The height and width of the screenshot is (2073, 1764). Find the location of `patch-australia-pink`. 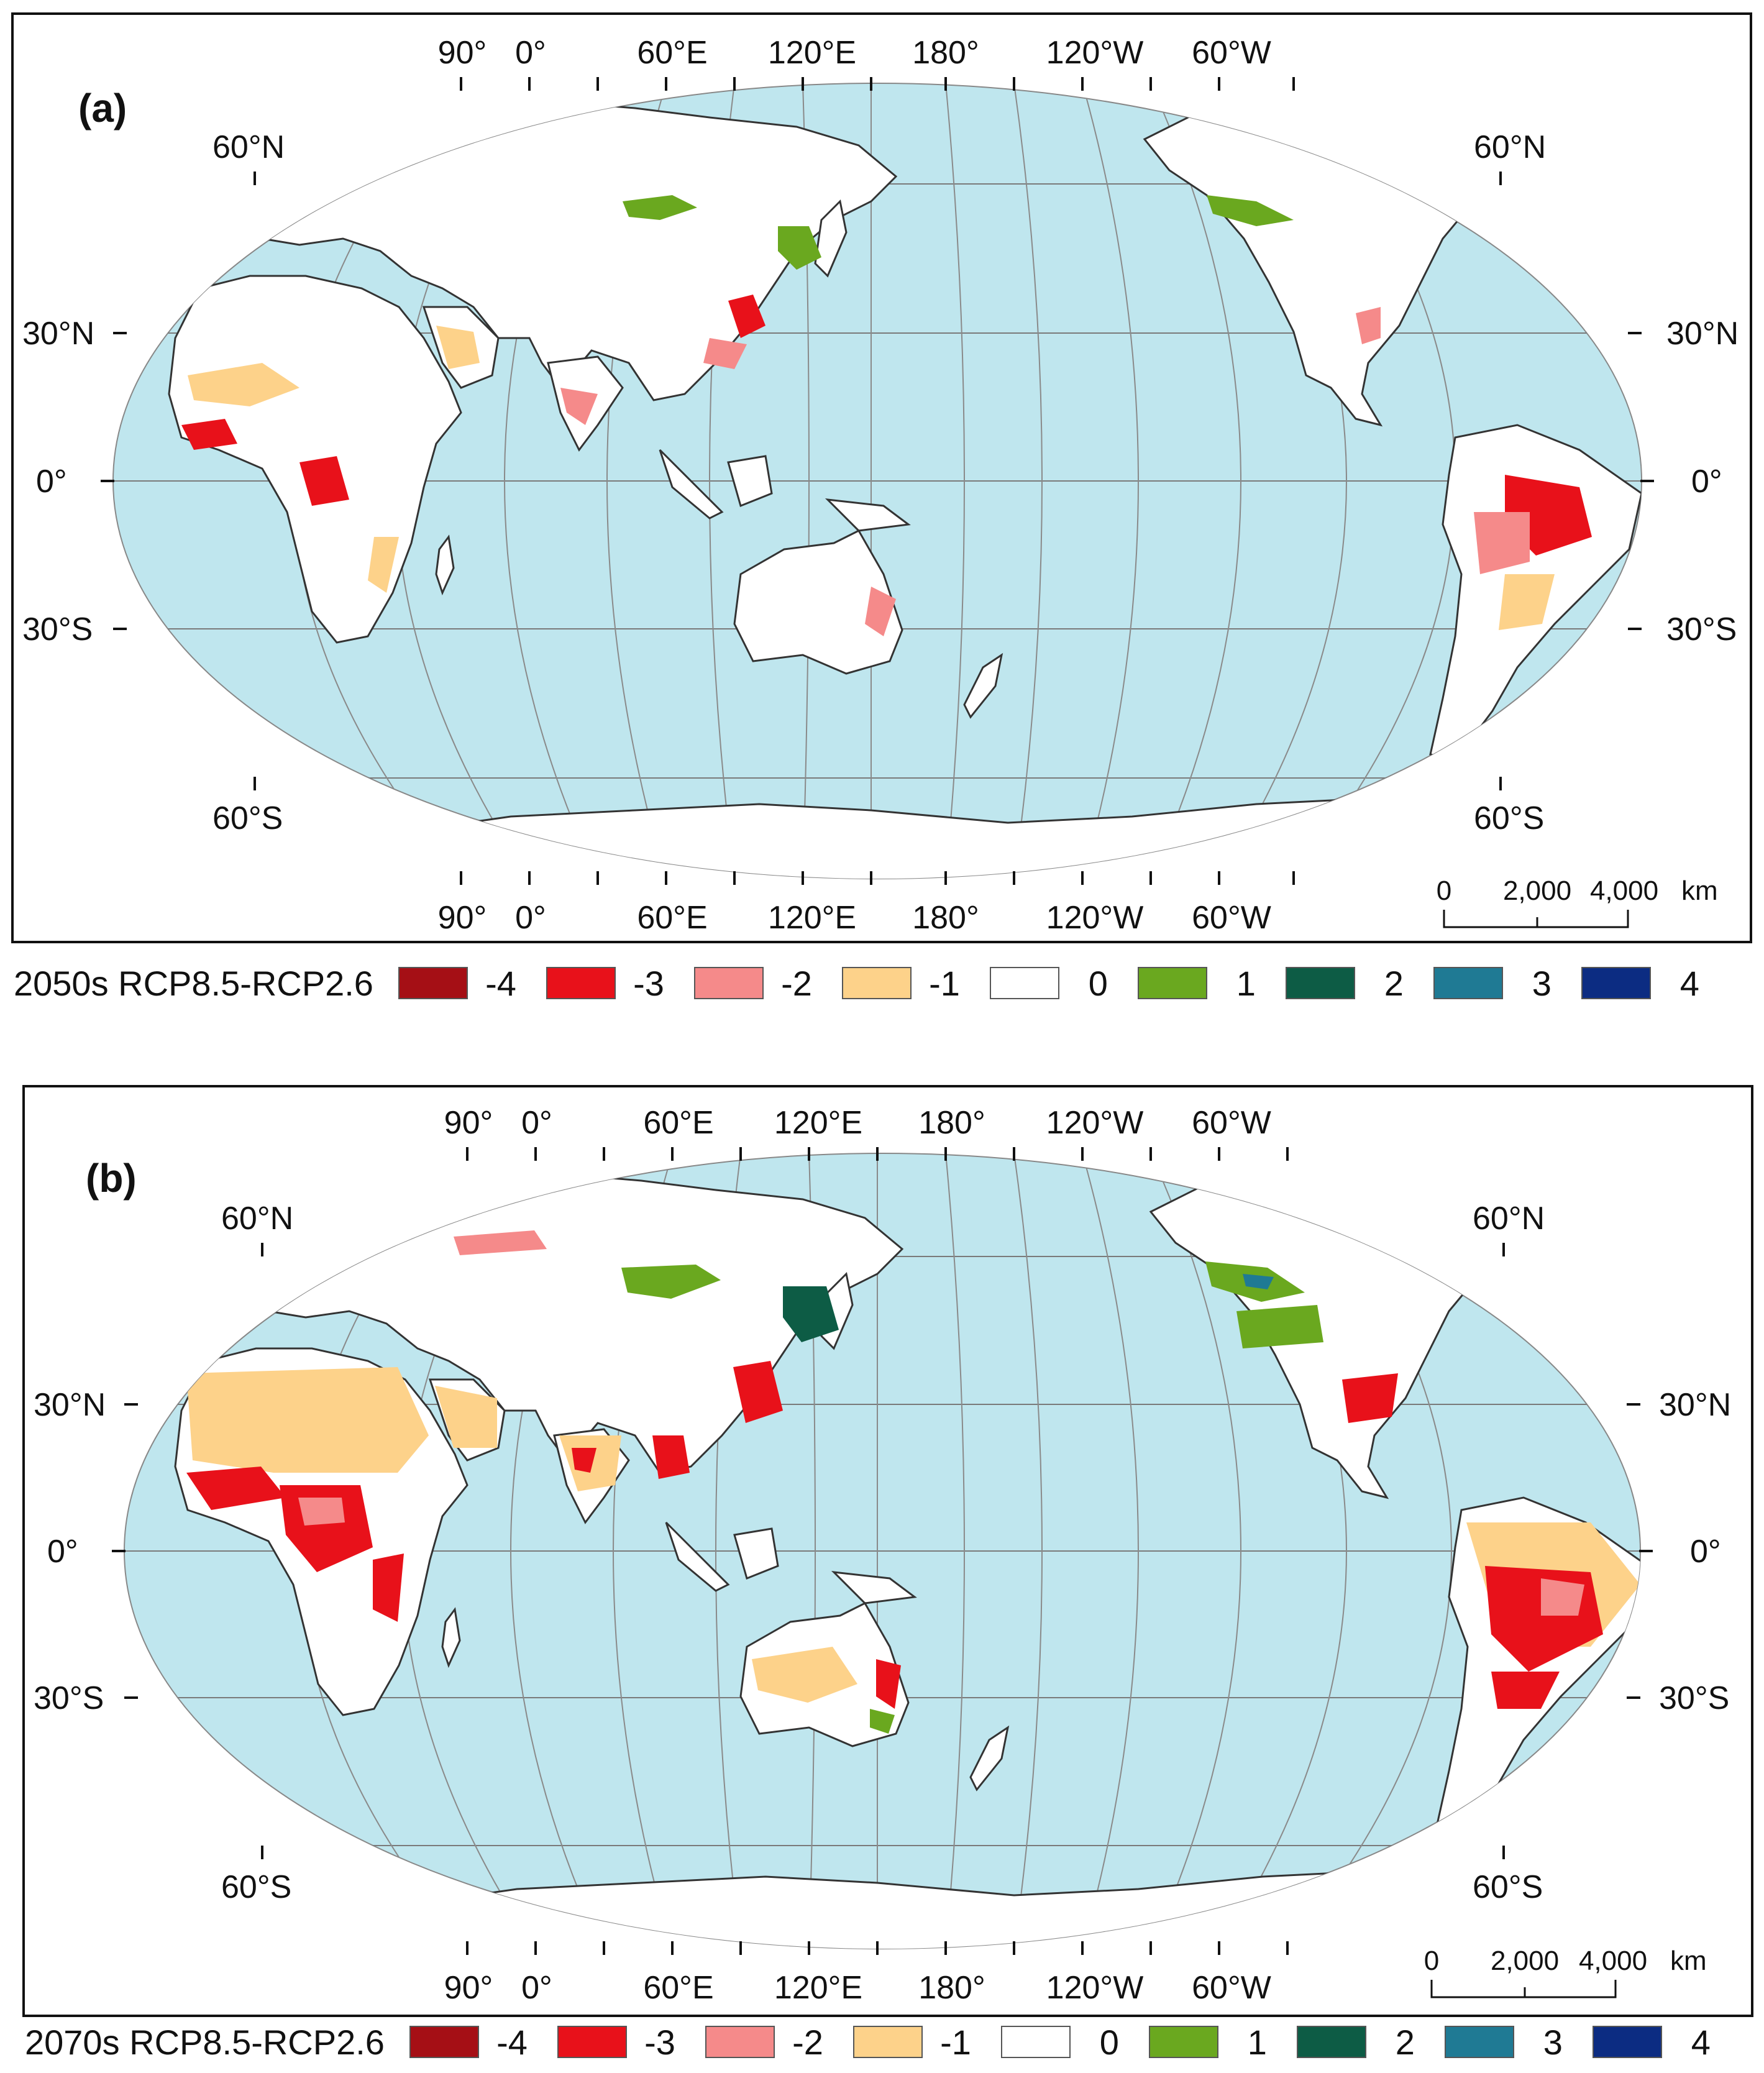

patch-australia-pink is located at coordinates (880, 611).